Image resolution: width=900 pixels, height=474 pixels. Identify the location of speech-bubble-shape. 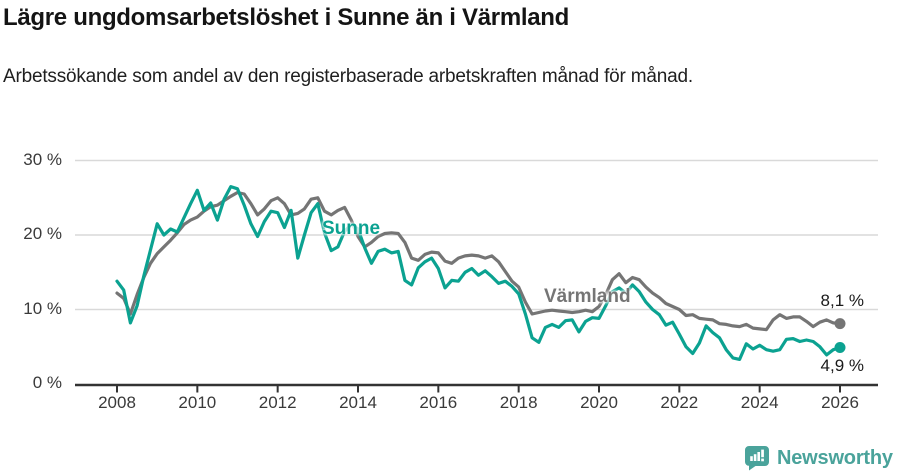
(757, 458).